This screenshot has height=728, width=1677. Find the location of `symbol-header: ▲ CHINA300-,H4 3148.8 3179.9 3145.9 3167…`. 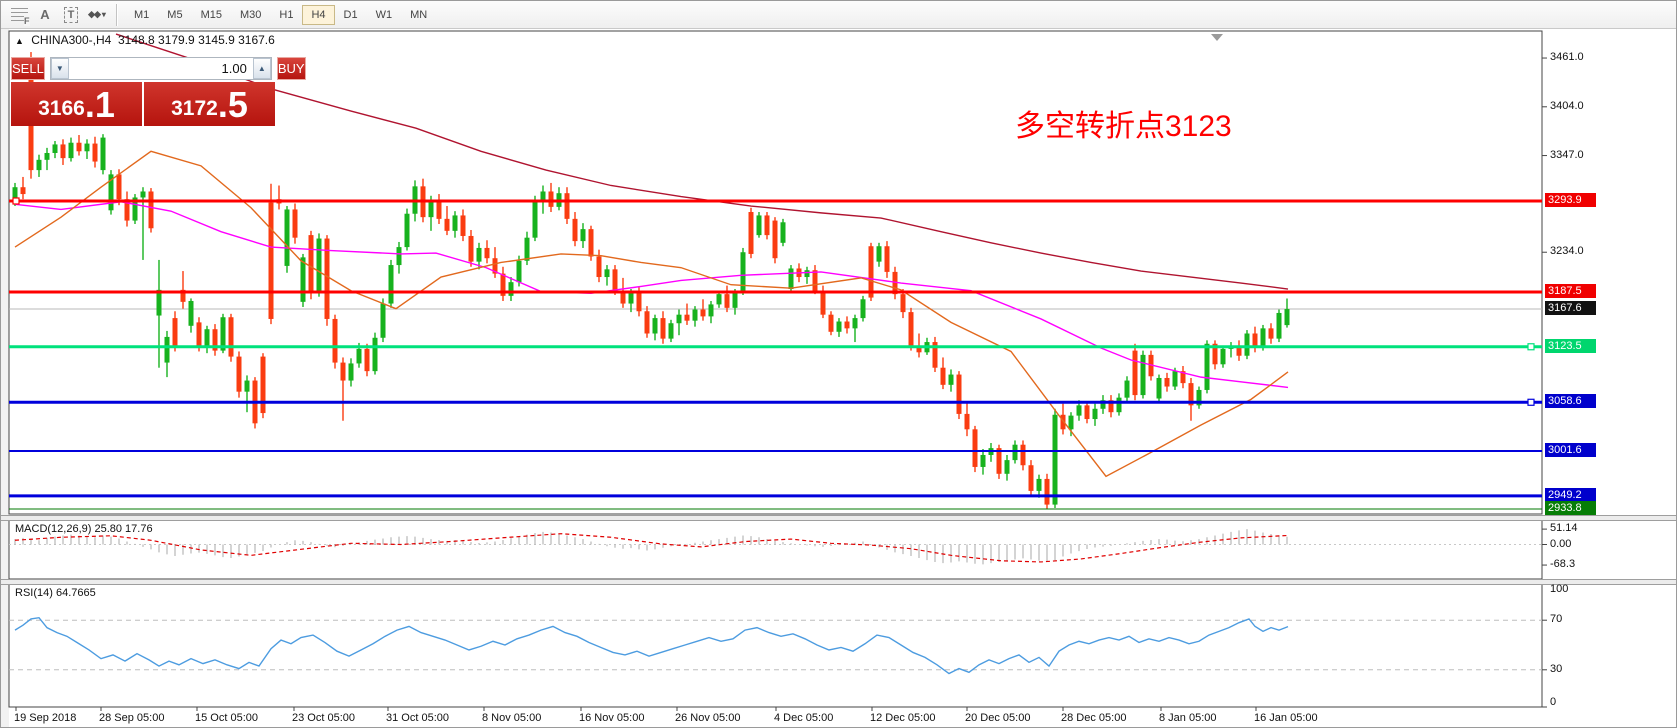

symbol-header: ▲ CHINA300-,H4 3148.8 3179.9 3145.9 3167… is located at coordinates (145, 40).